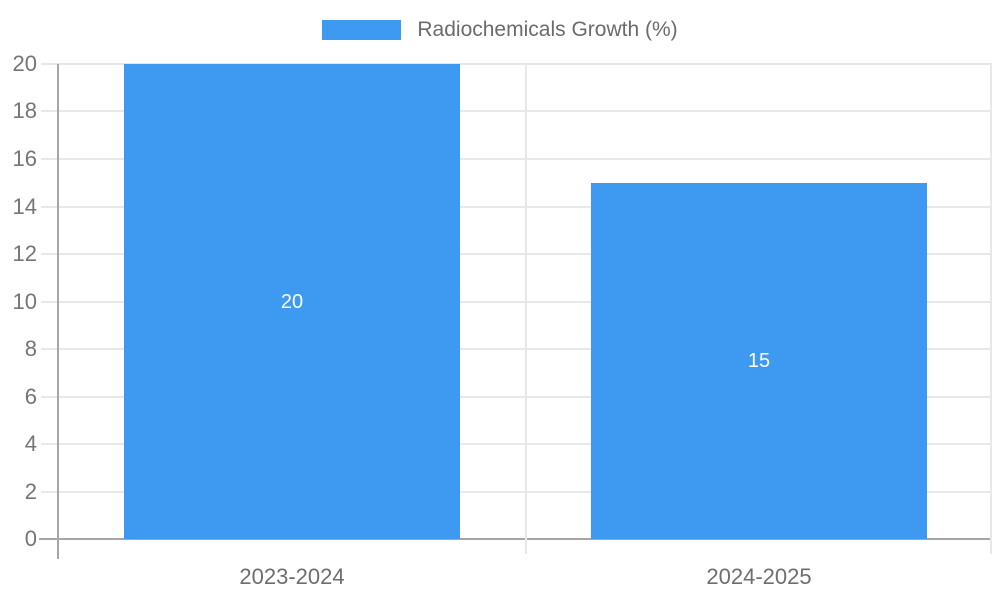 Image resolution: width=1000 pixels, height=600 pixels. What do you see at coordinates (515, 539) in the screenshot?
I see `x-axis-baseline` at bounding box center [515, 539].